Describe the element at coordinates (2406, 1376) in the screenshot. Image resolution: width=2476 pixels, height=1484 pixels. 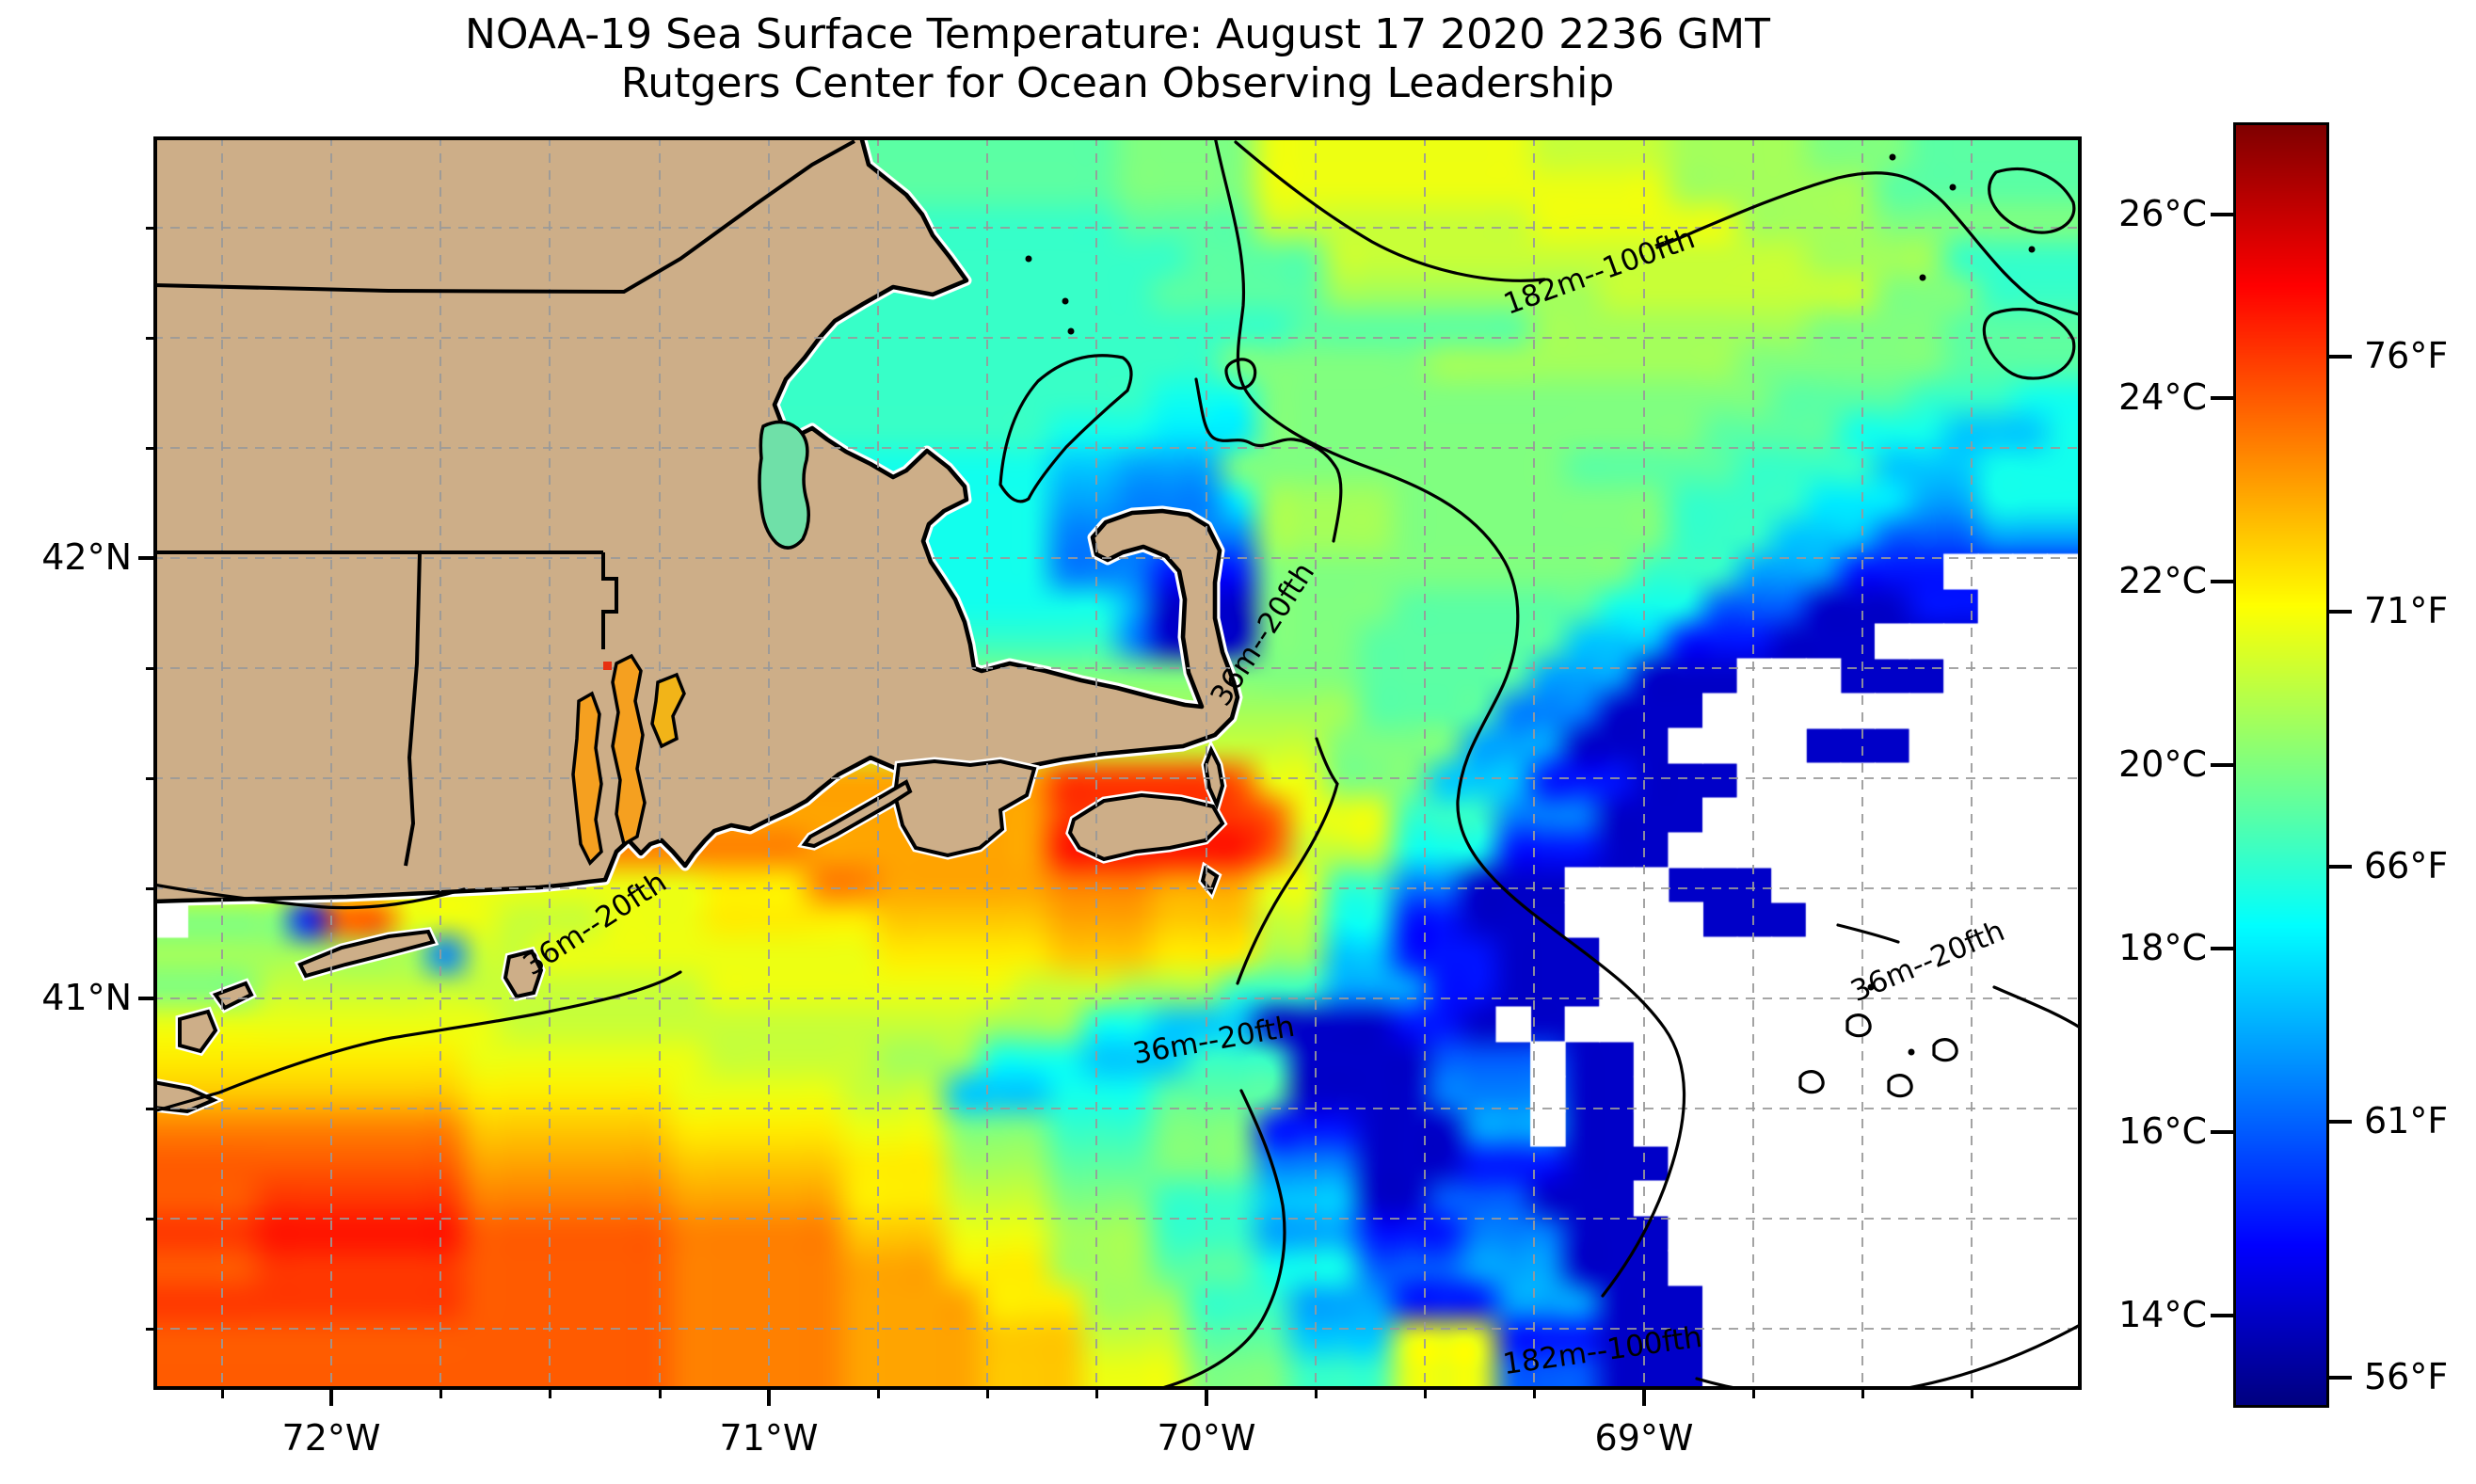
I see `colorbar-fahrenheit-label: 56°F` at that location.